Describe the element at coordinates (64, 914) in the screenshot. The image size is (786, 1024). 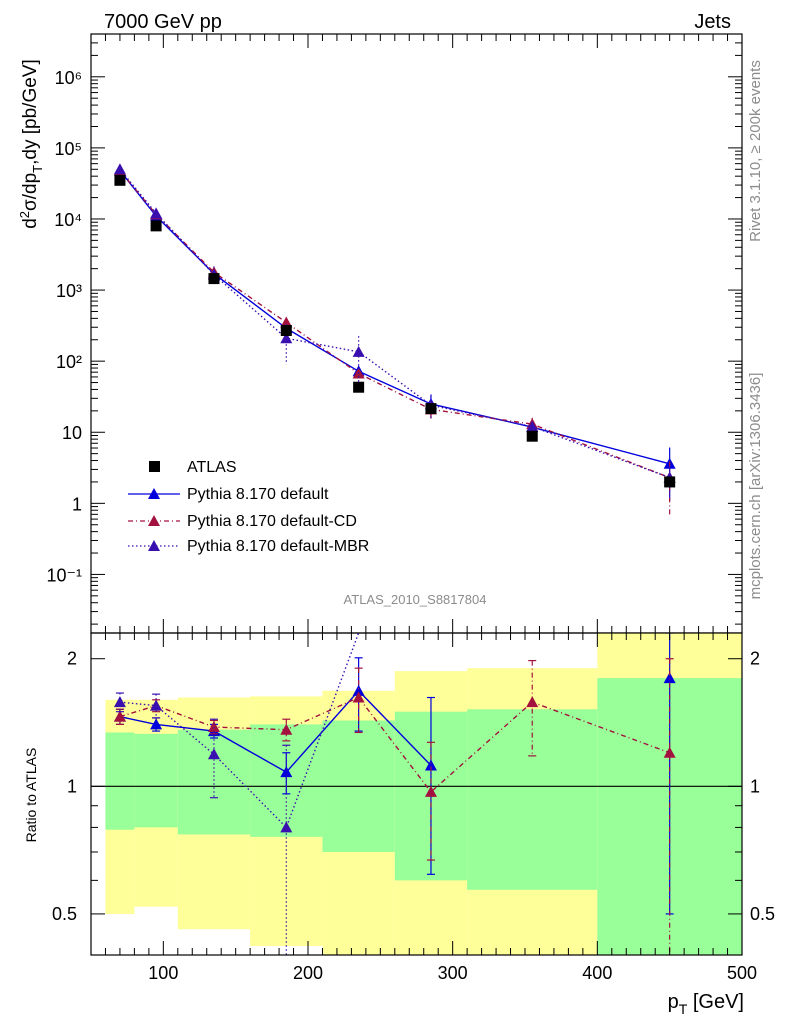
I see `ratio-ytick-label: 0.5` at that location.